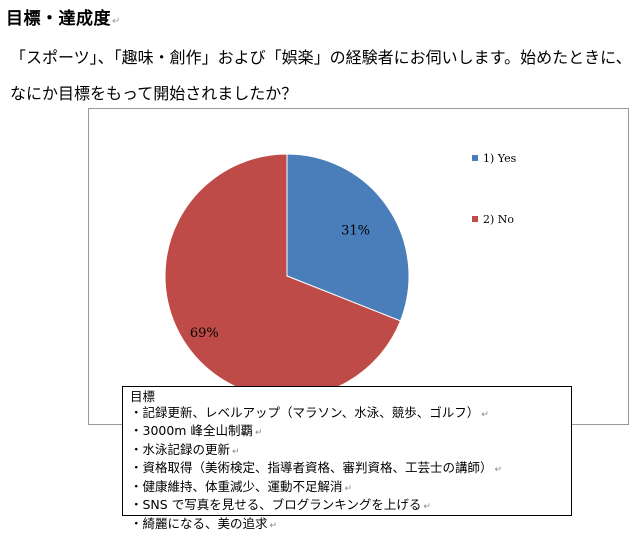 The width and height of the screenshot is (640, 534). I want to click on goal-item: ・水泳記録の更新↵, so click(350, 451).